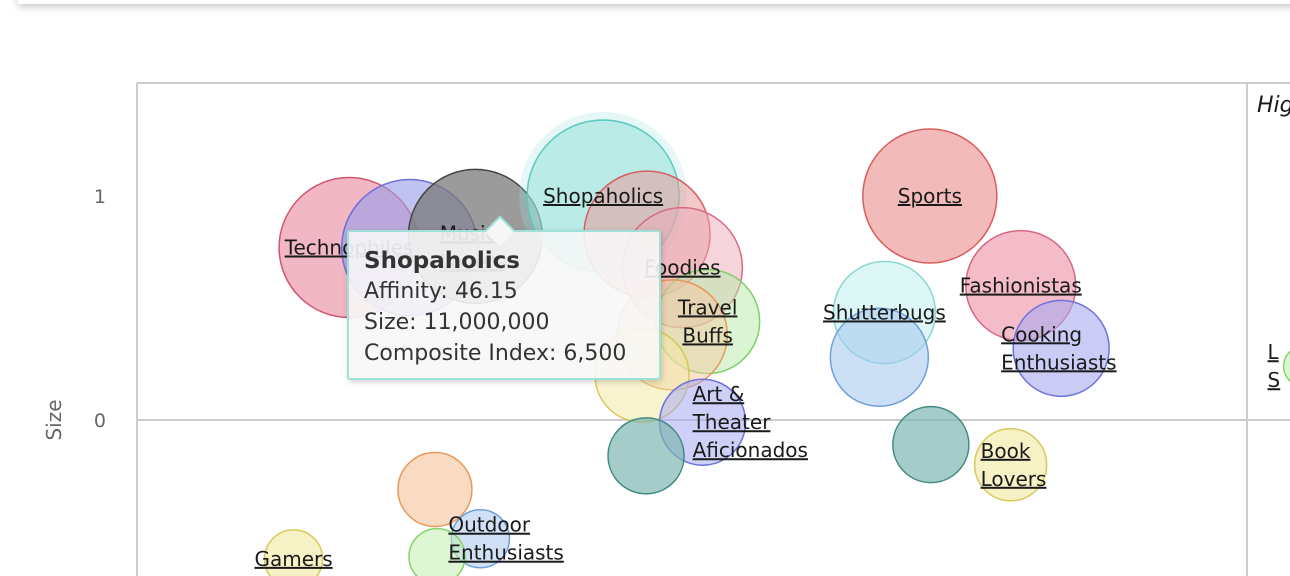 The image size is (1290, 576). Describe the element at coordinates (1274, 352) in the screenshot. I see `bubble-label-edge-green: L` at that location.